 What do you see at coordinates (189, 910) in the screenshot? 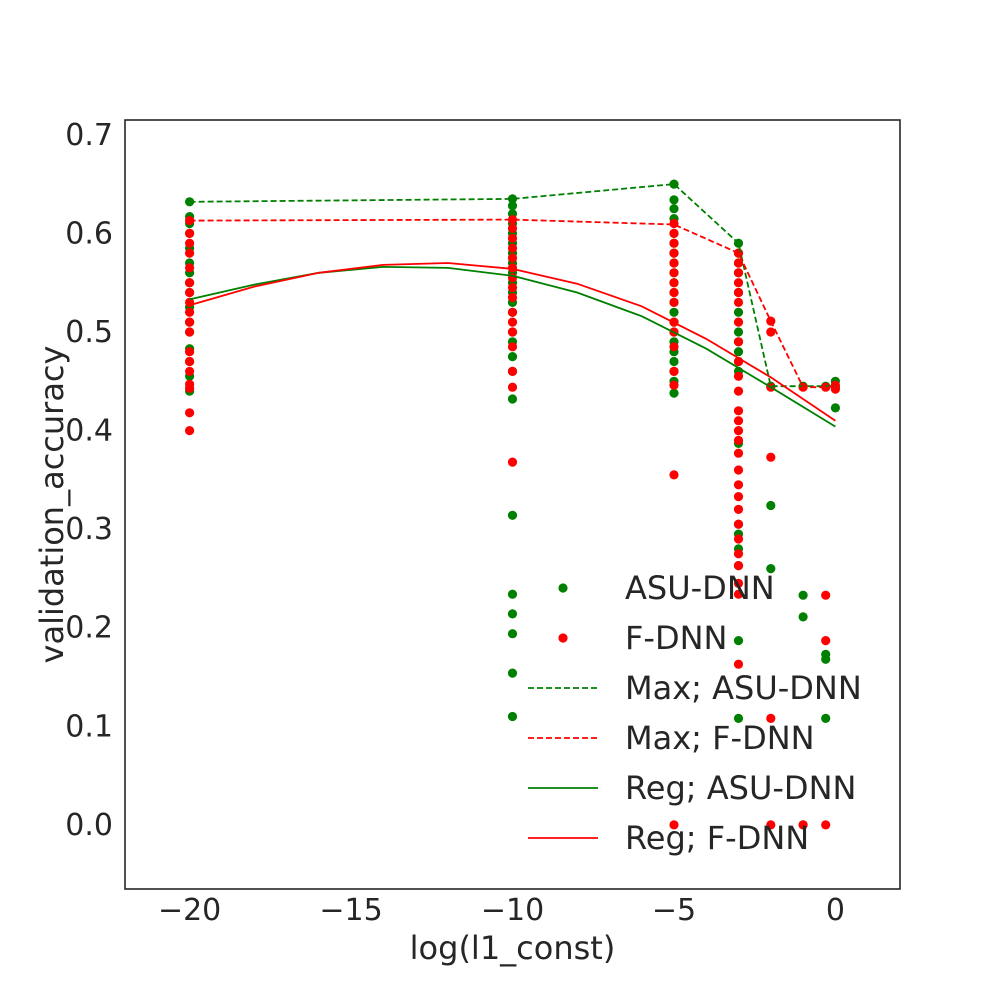
I see `x-tick-label: −20` at bounding box center [189, 910].